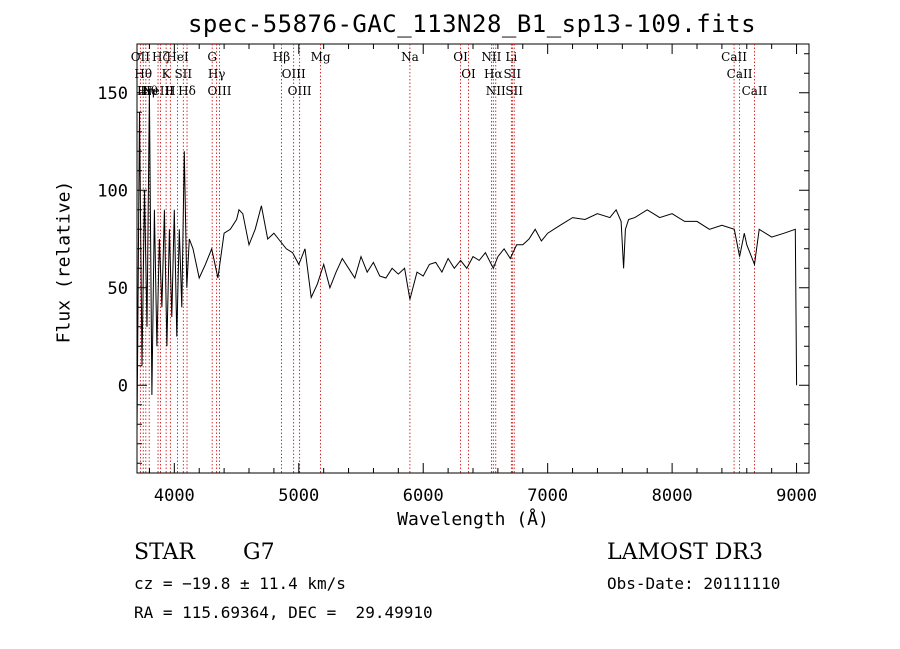 This screenshot has width=900, height=649. Describe the element at coordinates (423, 496) in the screenshot. I see `x-tick-label: 6000` at that location.